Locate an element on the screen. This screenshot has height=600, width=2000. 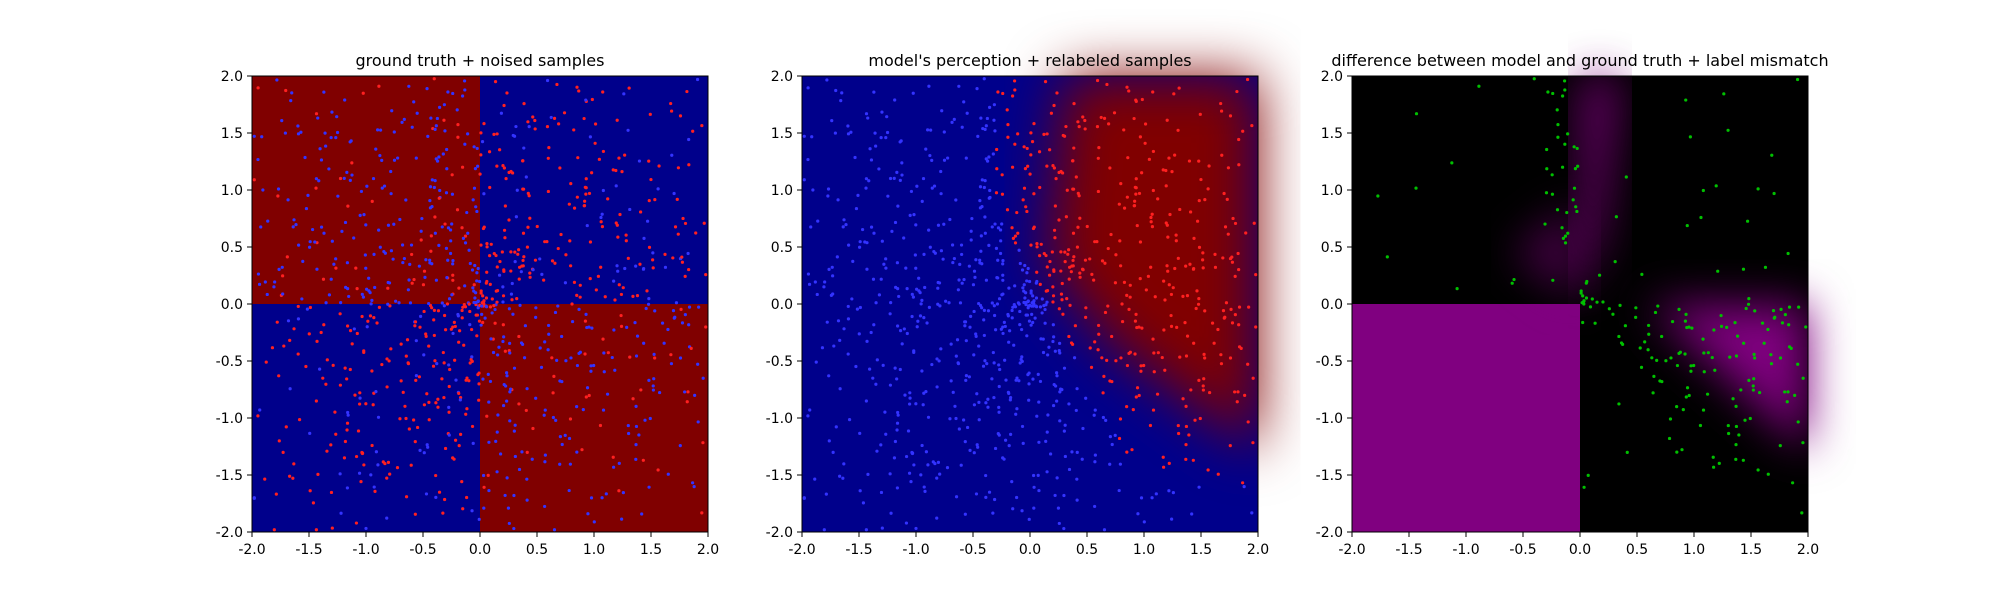
x-tick-label: -1.0 is located at coordinates (915, 550).